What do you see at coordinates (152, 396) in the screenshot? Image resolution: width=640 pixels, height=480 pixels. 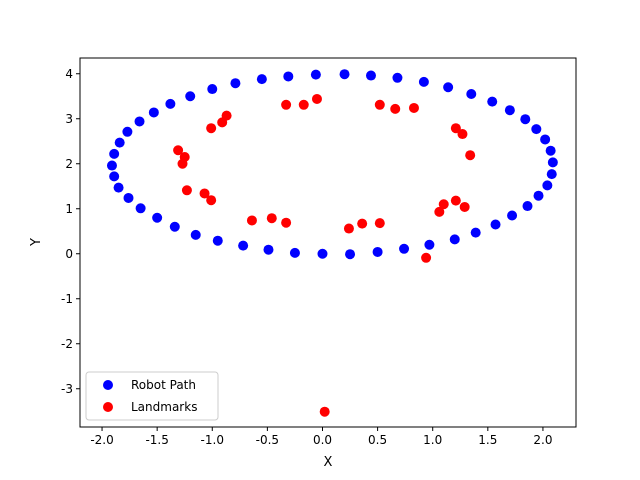 I see `legend-frame` at bounding box center [152, 396].